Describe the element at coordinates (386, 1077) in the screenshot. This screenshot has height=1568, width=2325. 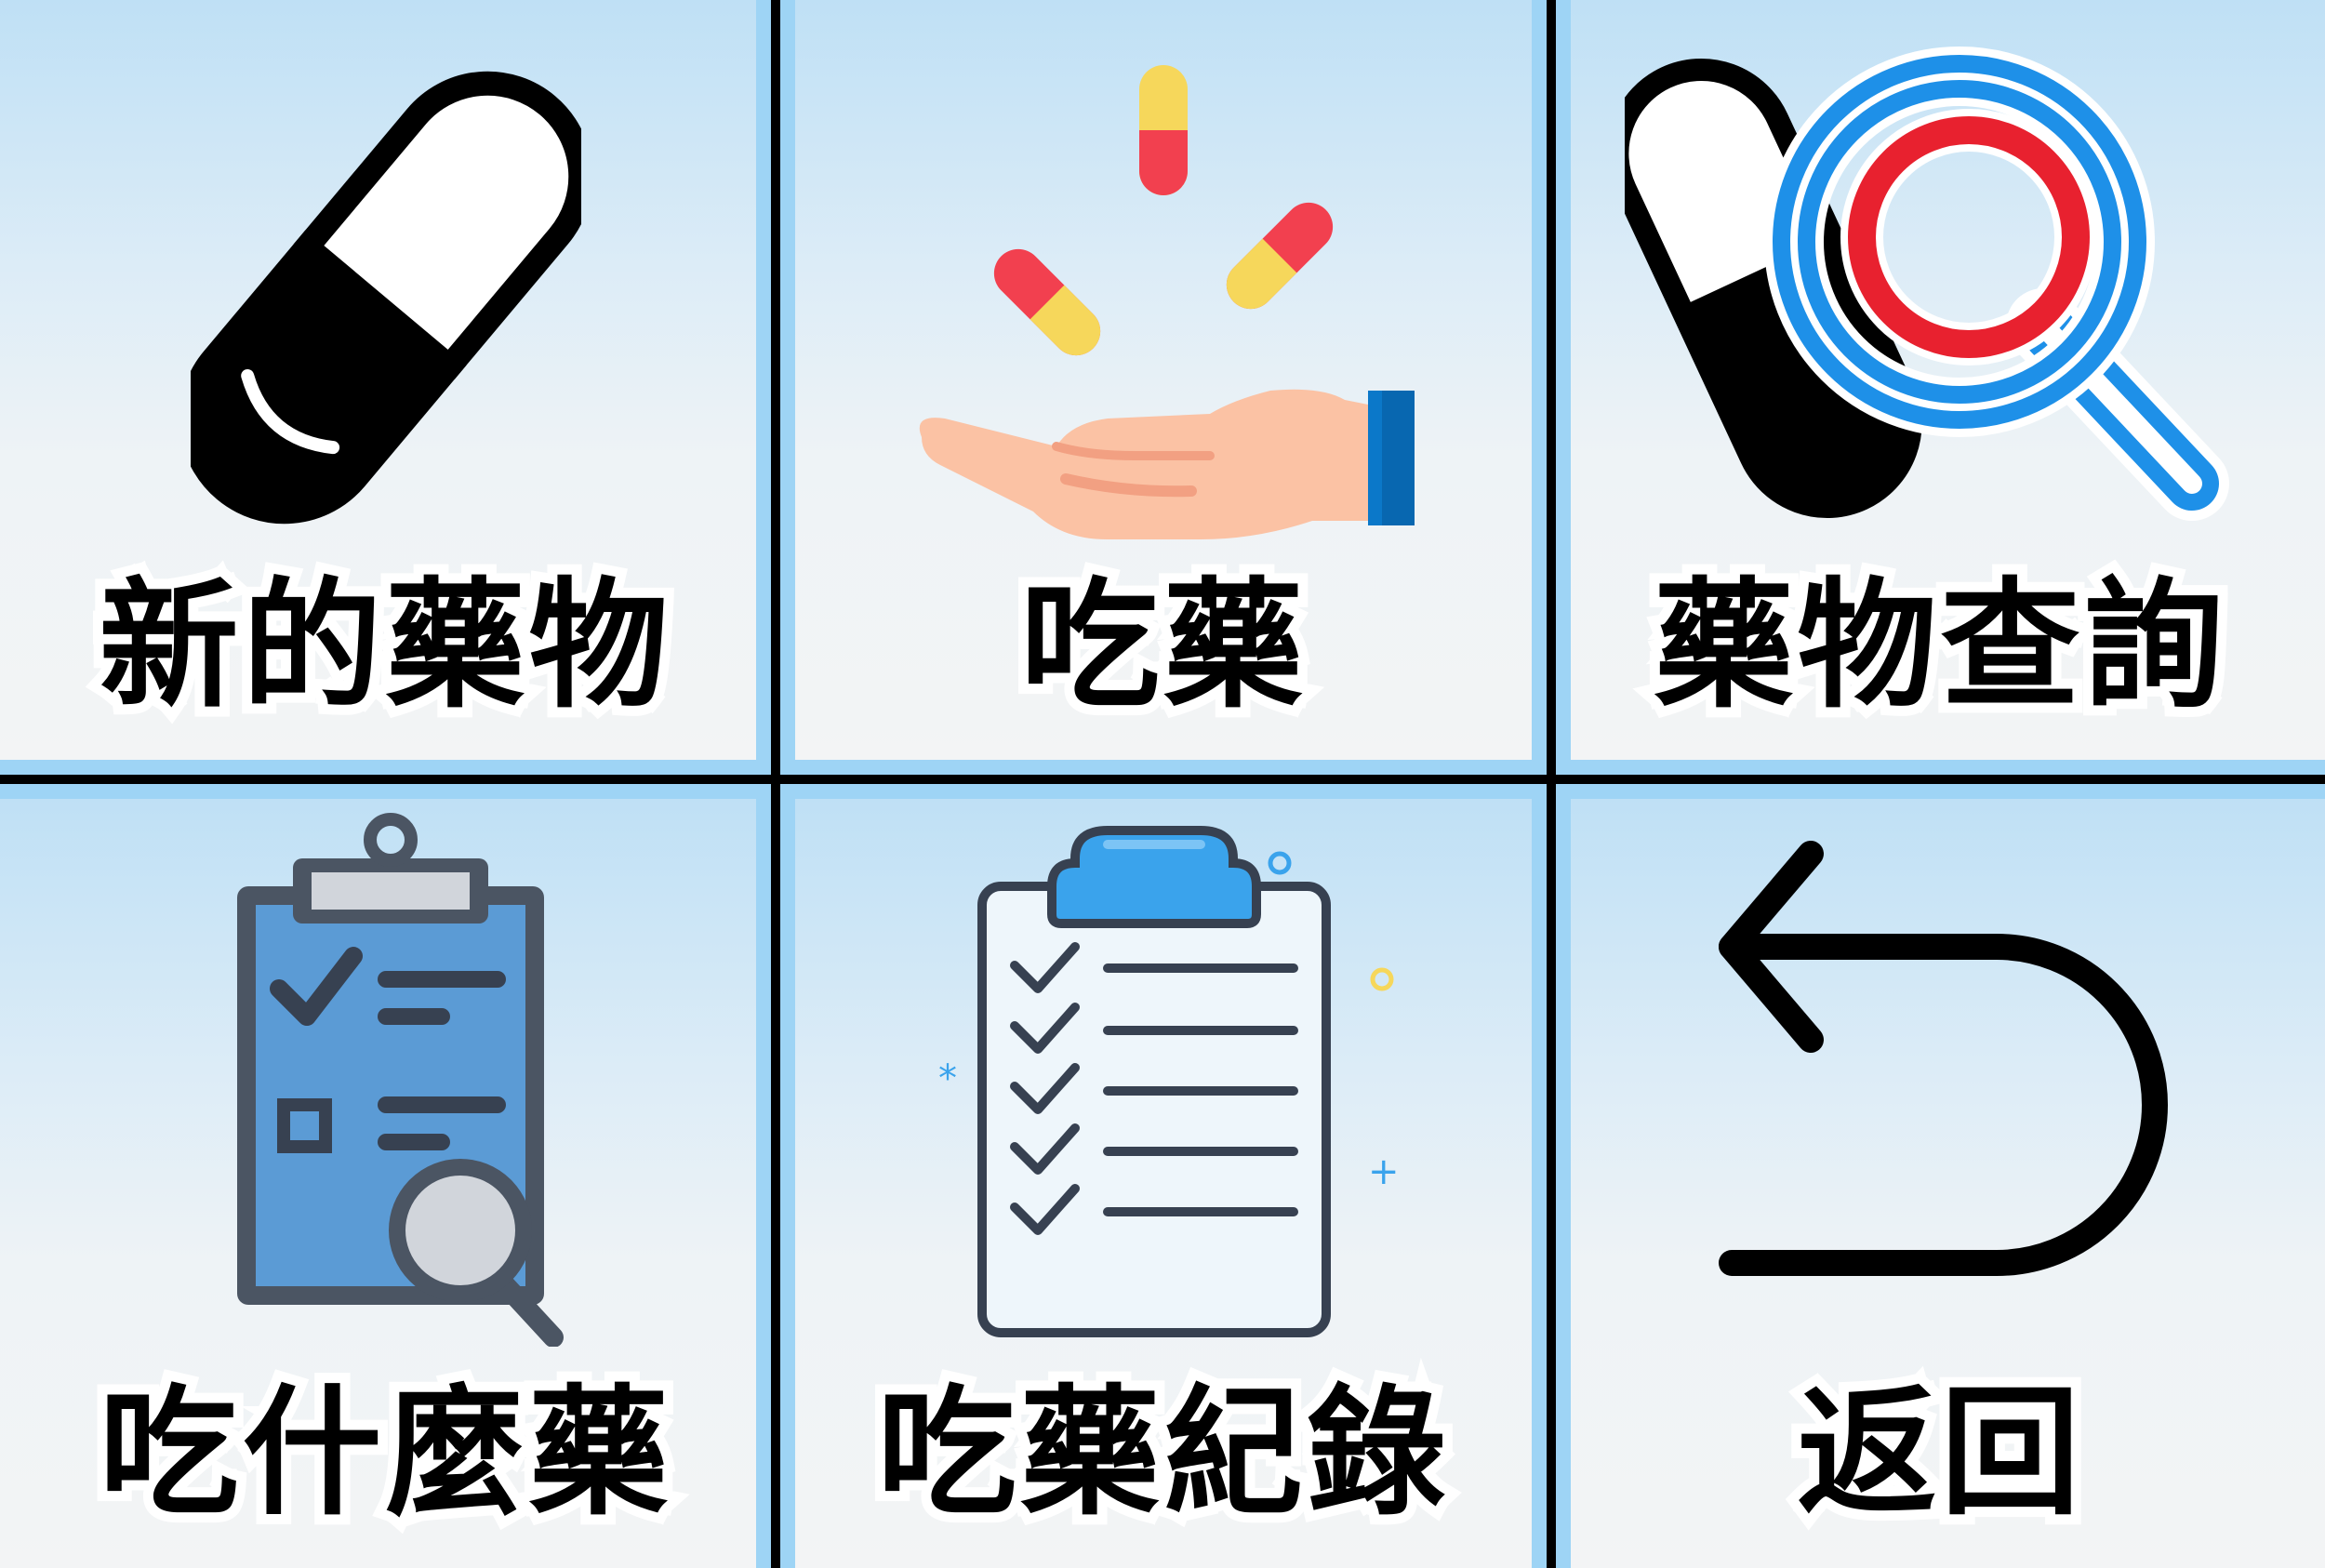
I see `clipboard-search-icon` at that location.